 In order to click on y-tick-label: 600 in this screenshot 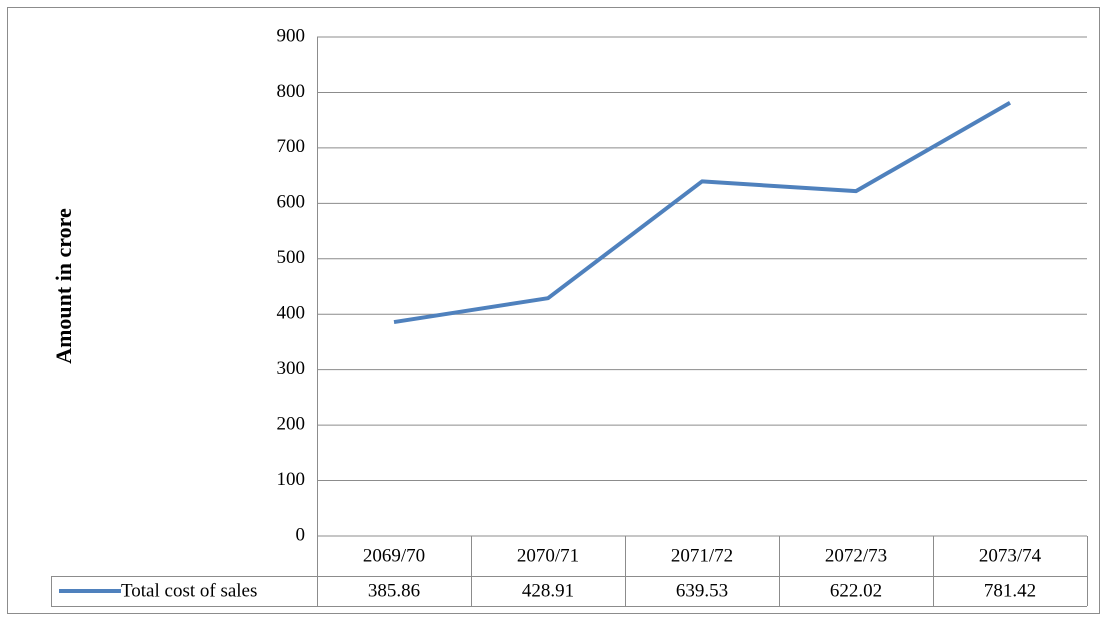, I will do `click(291, 202)`.